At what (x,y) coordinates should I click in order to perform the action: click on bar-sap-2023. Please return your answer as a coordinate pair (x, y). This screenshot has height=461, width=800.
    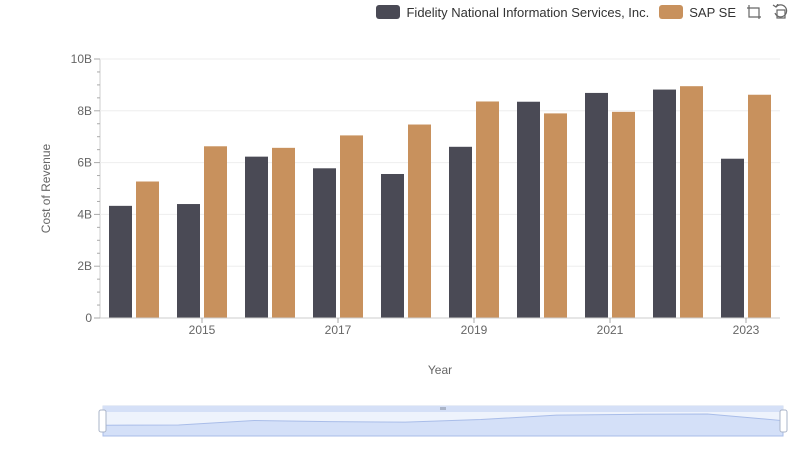
    Looking at the image, I should click on (759, 206).